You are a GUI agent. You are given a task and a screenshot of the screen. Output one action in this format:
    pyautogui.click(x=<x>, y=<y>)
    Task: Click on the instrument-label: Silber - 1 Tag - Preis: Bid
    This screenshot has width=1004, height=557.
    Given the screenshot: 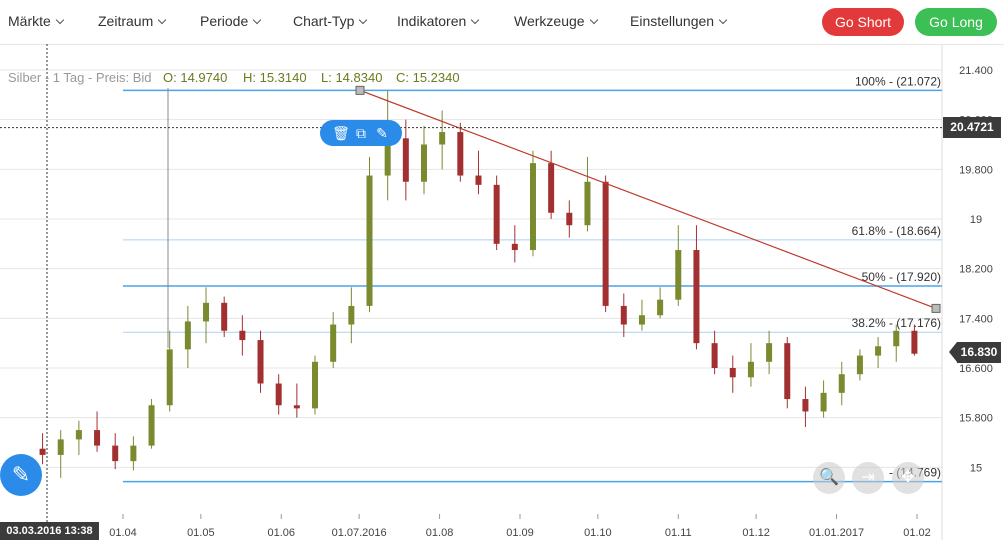 What is the action you would take?
    pyautogui.click(x=80, y=77)
    